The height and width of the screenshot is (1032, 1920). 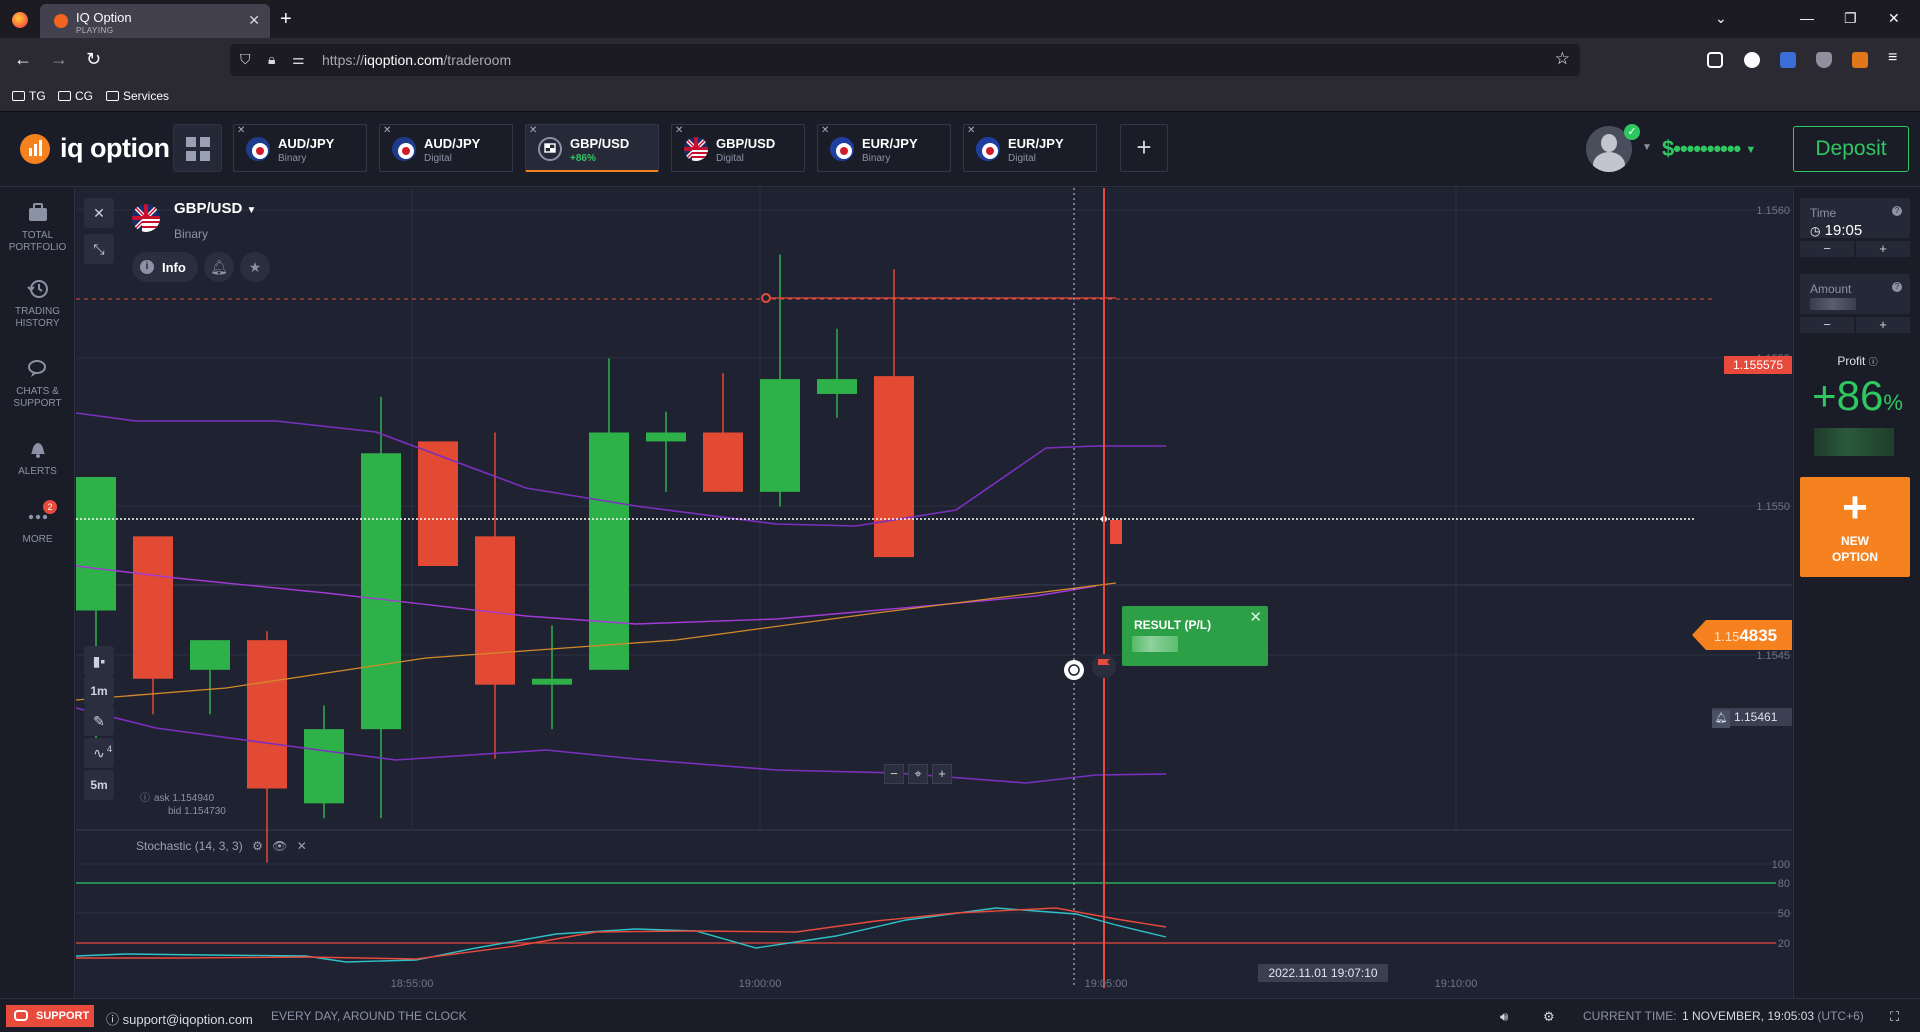 What do you see at coordinates (215, 208) in the screenshot?
I see `asset-selector: GBP/USD ▼` at bounding box center [215, 208].